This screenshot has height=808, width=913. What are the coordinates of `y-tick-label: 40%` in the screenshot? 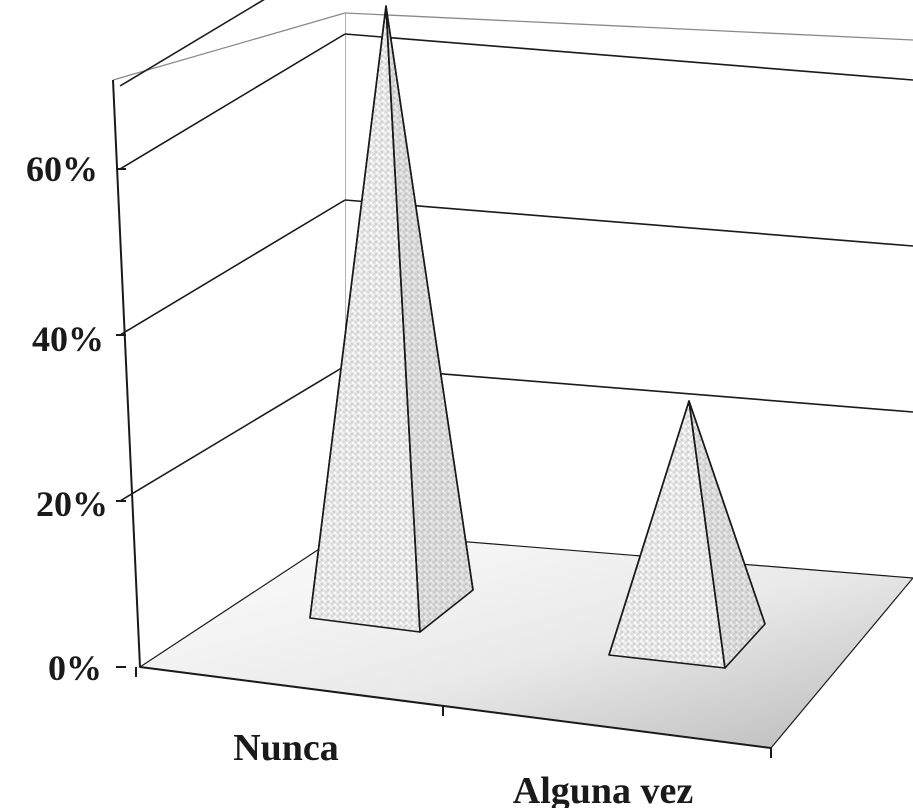 It's located at (68, 339).